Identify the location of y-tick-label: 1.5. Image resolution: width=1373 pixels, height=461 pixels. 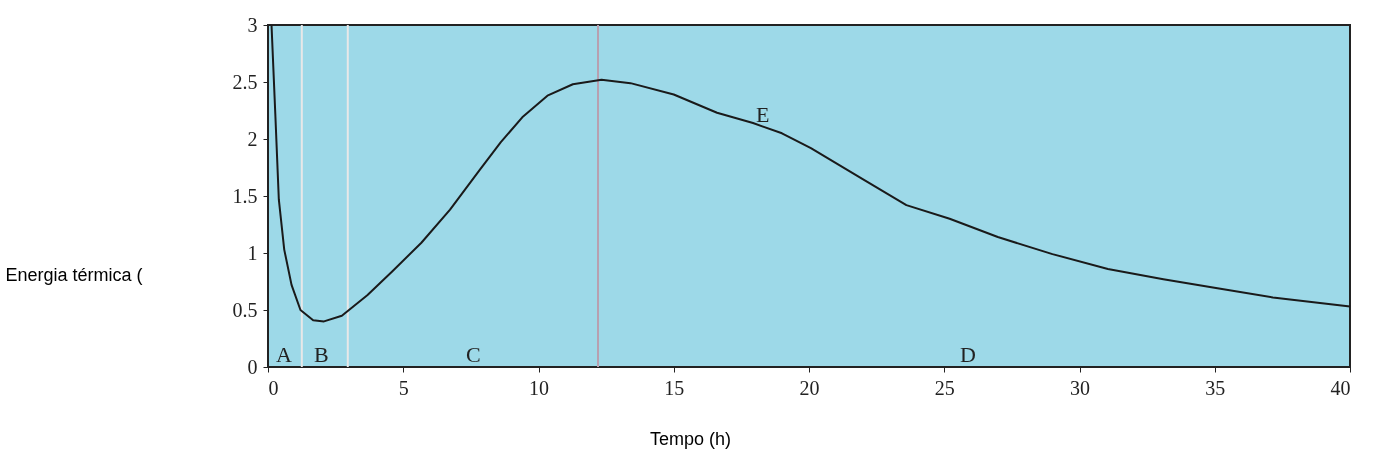
(245, 195).